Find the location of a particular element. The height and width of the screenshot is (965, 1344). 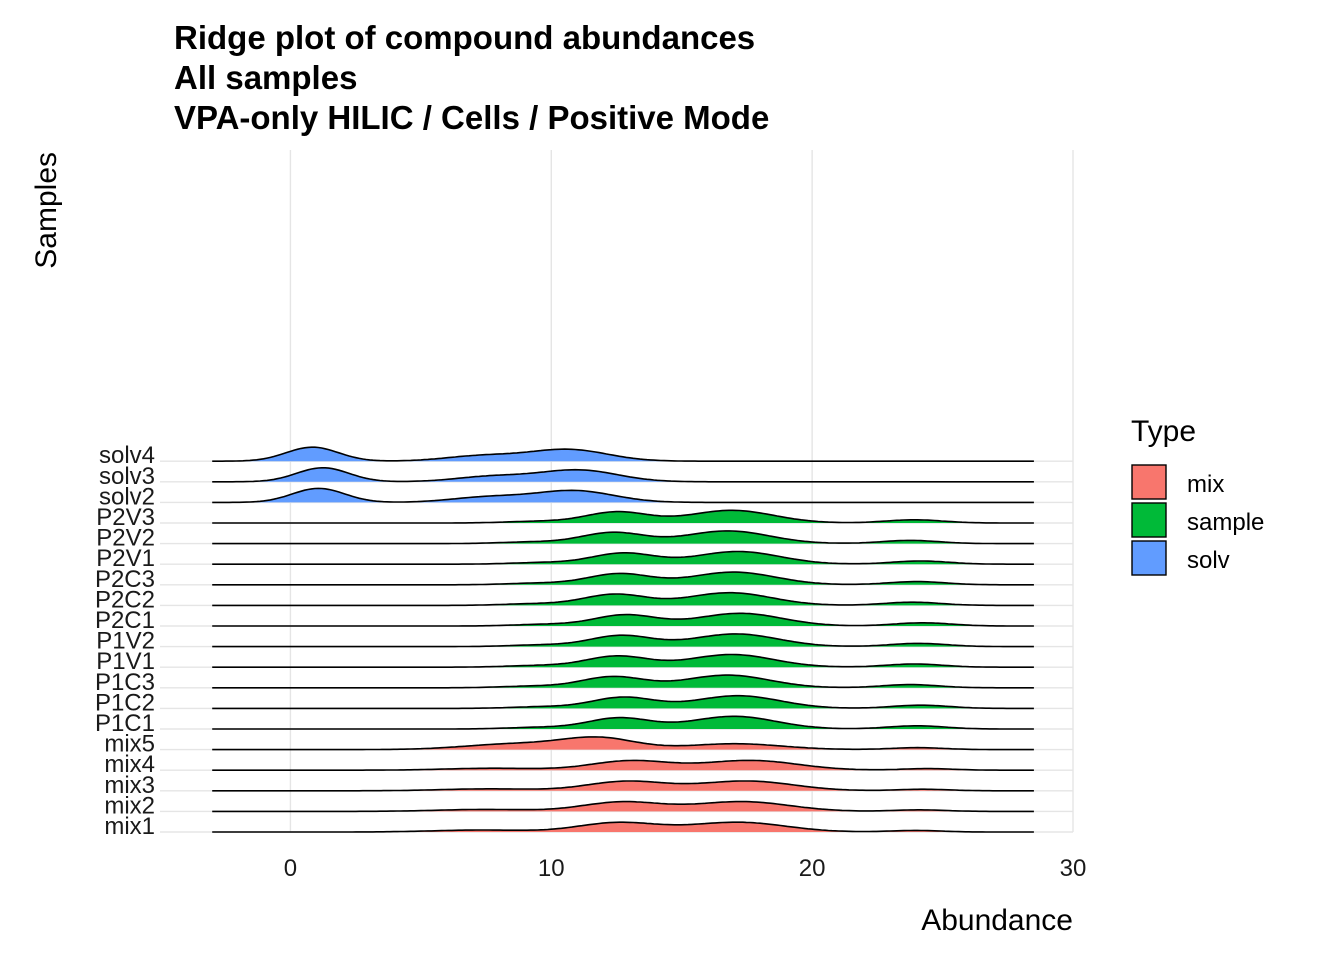

ridge-area-P1C3 is located at coordinates (623, 681).